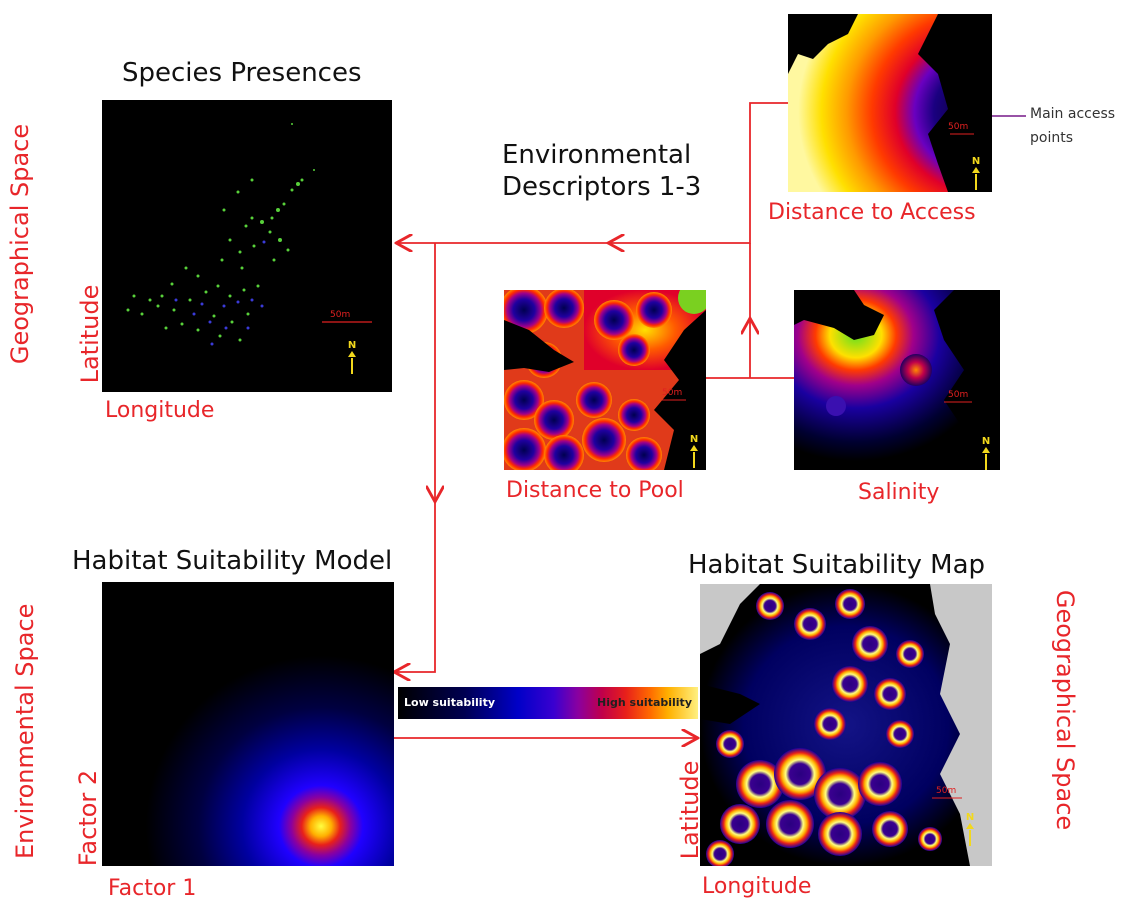 The image size is (1128, 902). What do you see at coordinates (605, 380) in the screenshot?
I see `distance-to-pool-map: 50m N` at bounding box center [605, 380].